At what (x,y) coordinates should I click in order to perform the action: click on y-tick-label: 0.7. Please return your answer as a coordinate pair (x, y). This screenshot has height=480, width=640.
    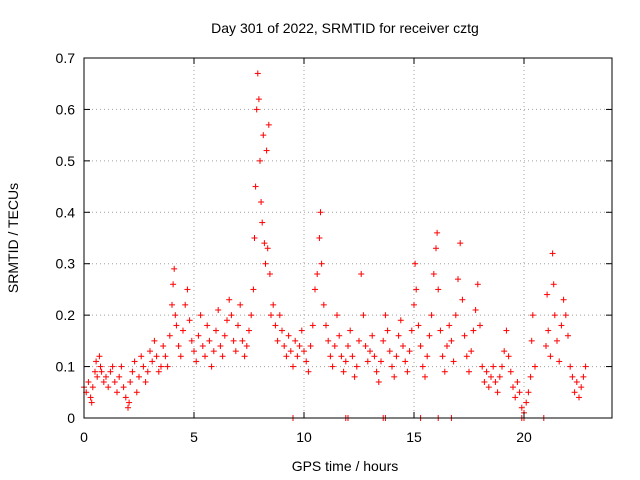
    Looking at the image, I should click on (66, 58).